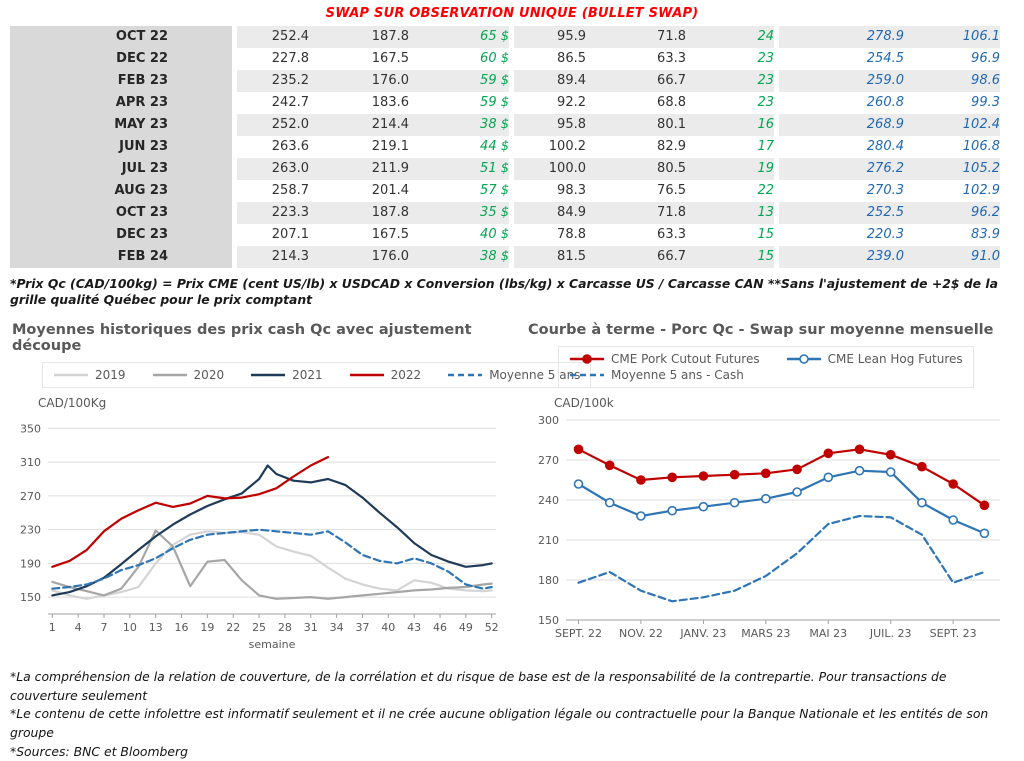  What do you see at coordinates (78, 627) in the screenshot?
I see `svg-text: 4` at bounding box center [78, 627].